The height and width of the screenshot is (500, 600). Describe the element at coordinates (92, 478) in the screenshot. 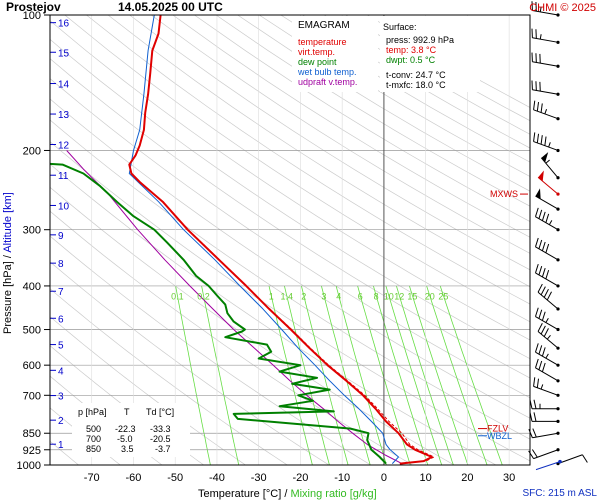

I see `x-tick-label: -70` at that location.